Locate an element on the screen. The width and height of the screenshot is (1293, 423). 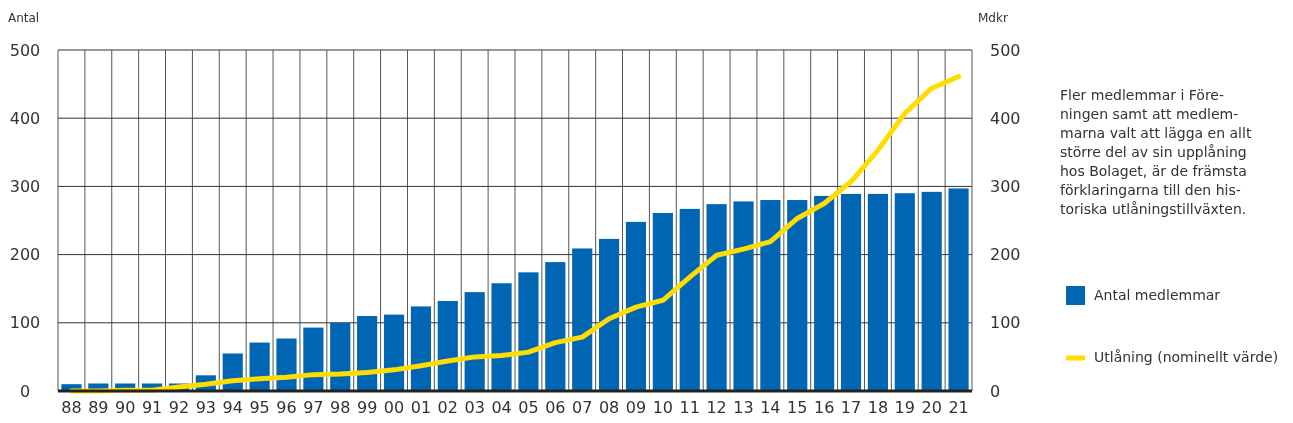
x-tick-label: 16 is located at coordinates (824, 407).